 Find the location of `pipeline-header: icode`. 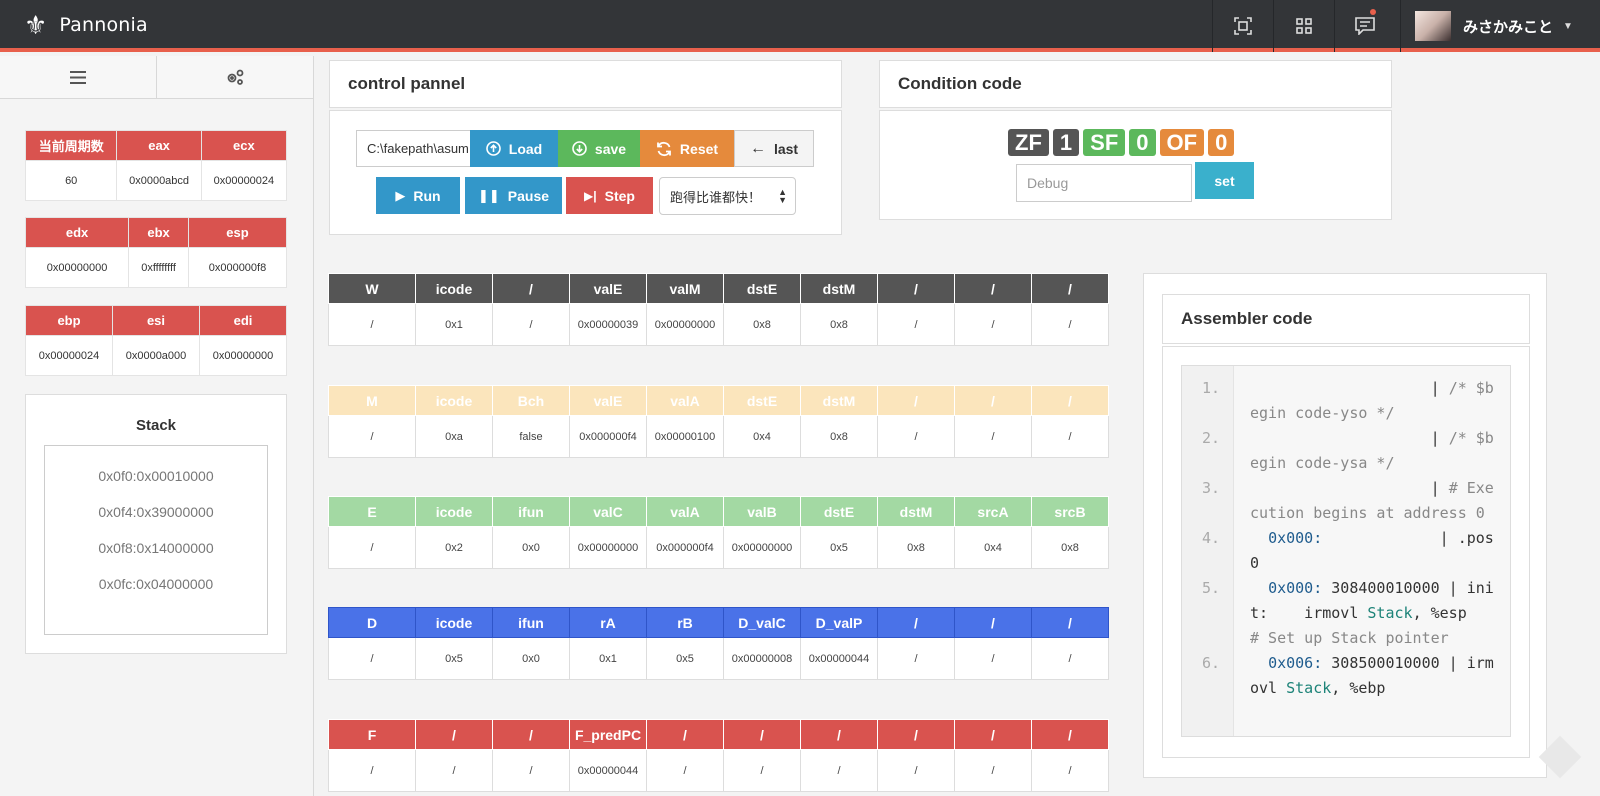

pipeline-header: icode is located at coordinates (454, 400).